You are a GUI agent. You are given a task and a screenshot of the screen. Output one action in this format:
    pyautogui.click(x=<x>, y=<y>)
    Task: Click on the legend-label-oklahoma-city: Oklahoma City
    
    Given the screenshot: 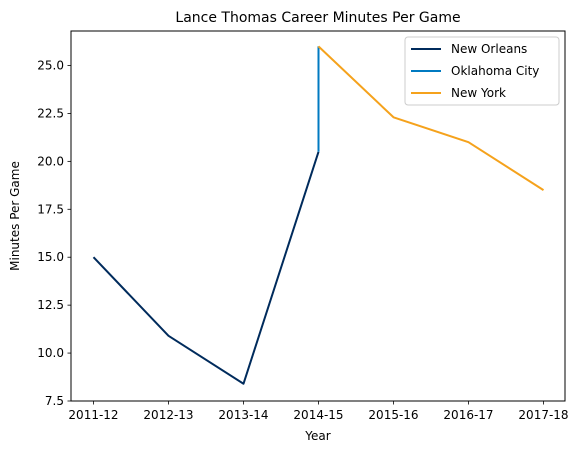 What is the action you would take?
    pyautogui.click(x=495, y=71)
    